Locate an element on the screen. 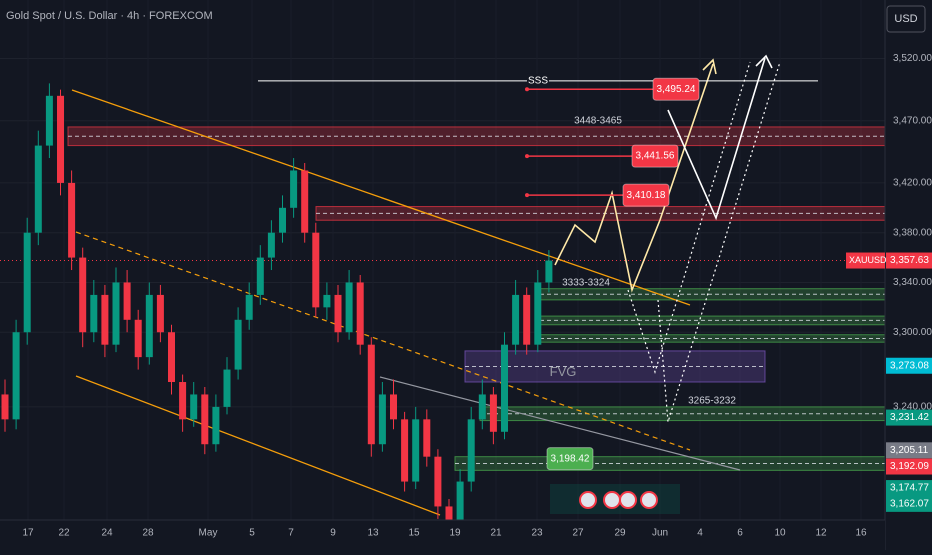 This screenshot has height=555, width=932. zone-label: 3333-3324 is located at coordinates (586, 282).